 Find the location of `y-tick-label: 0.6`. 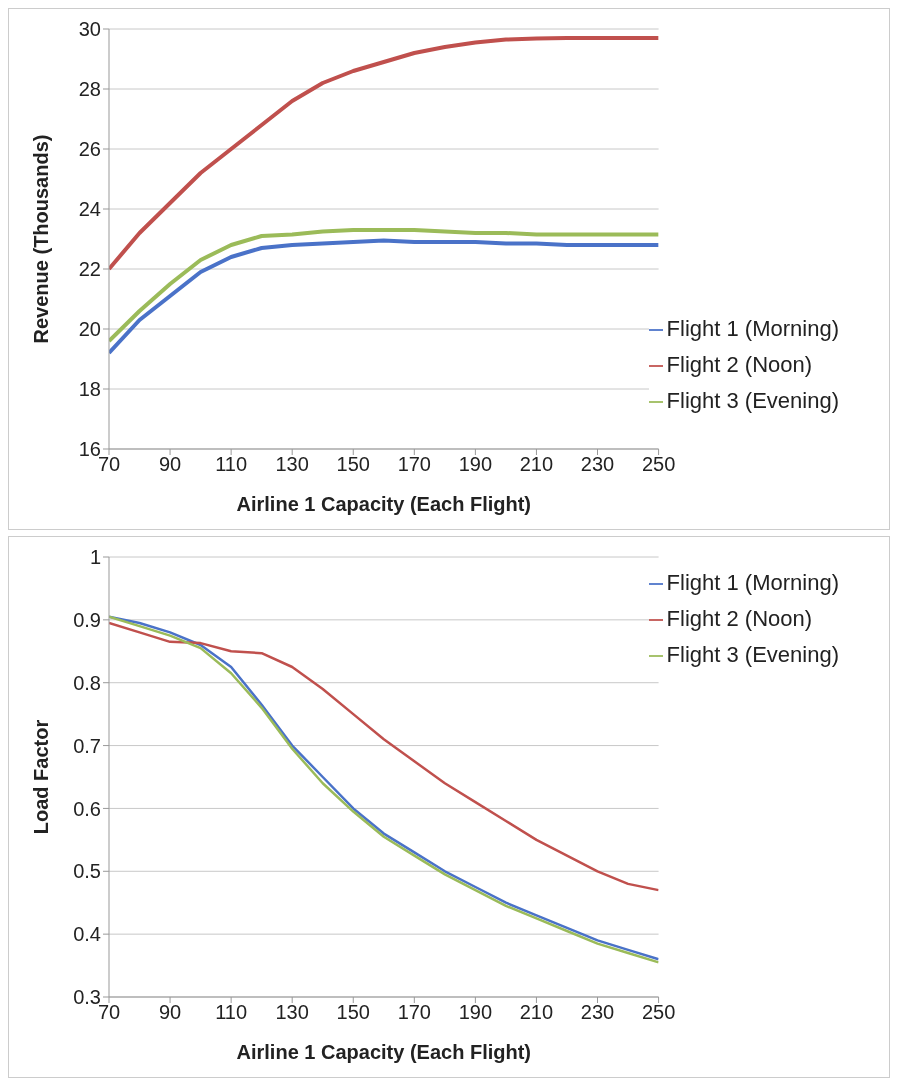

y-tick-label: 0.6 is located at coordinates (87, 808).